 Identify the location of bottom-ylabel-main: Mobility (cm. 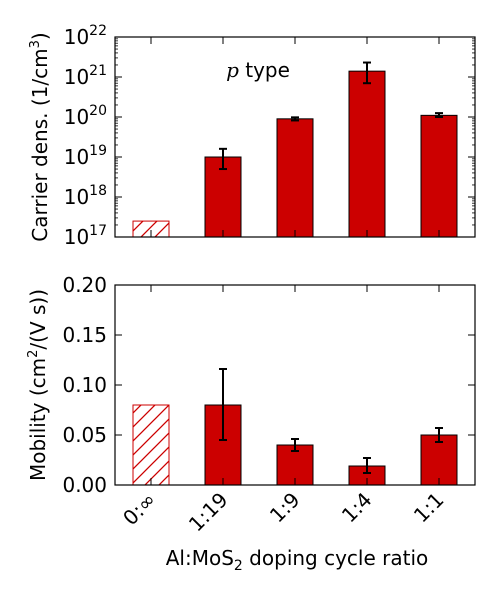
(38, 419).